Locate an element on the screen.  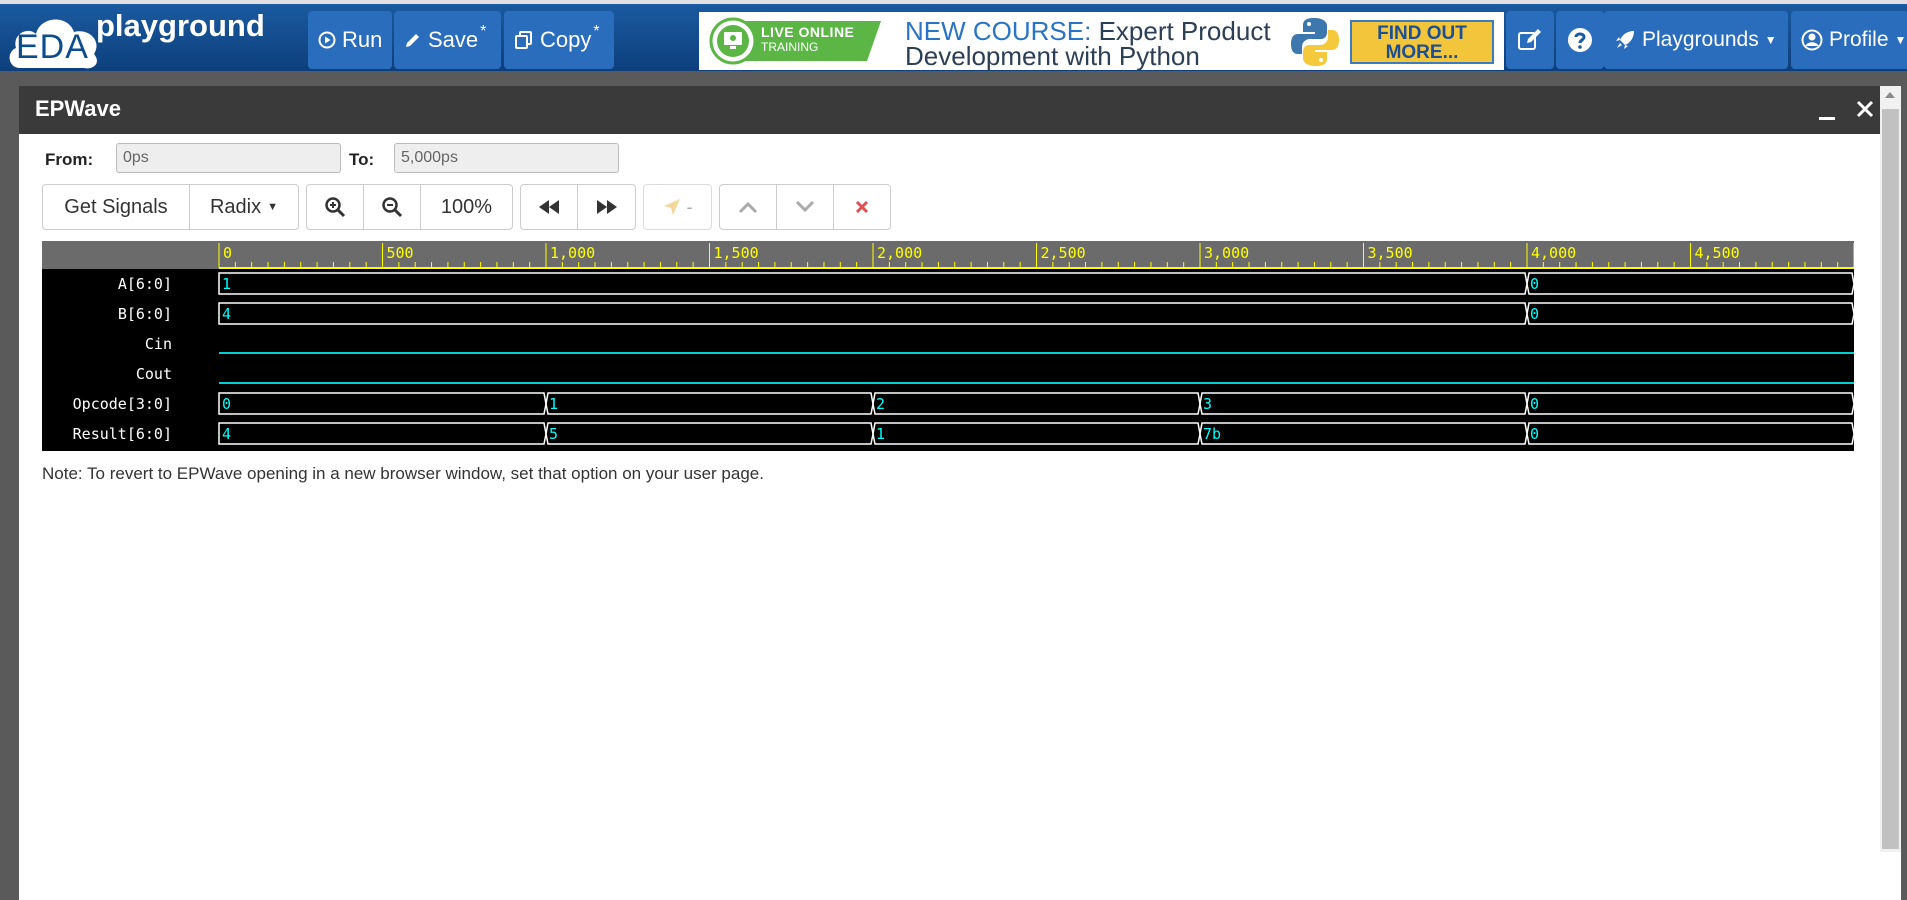
top-navbar: EDA playground Run Save * Copy * is located at coordinates (953, 35).